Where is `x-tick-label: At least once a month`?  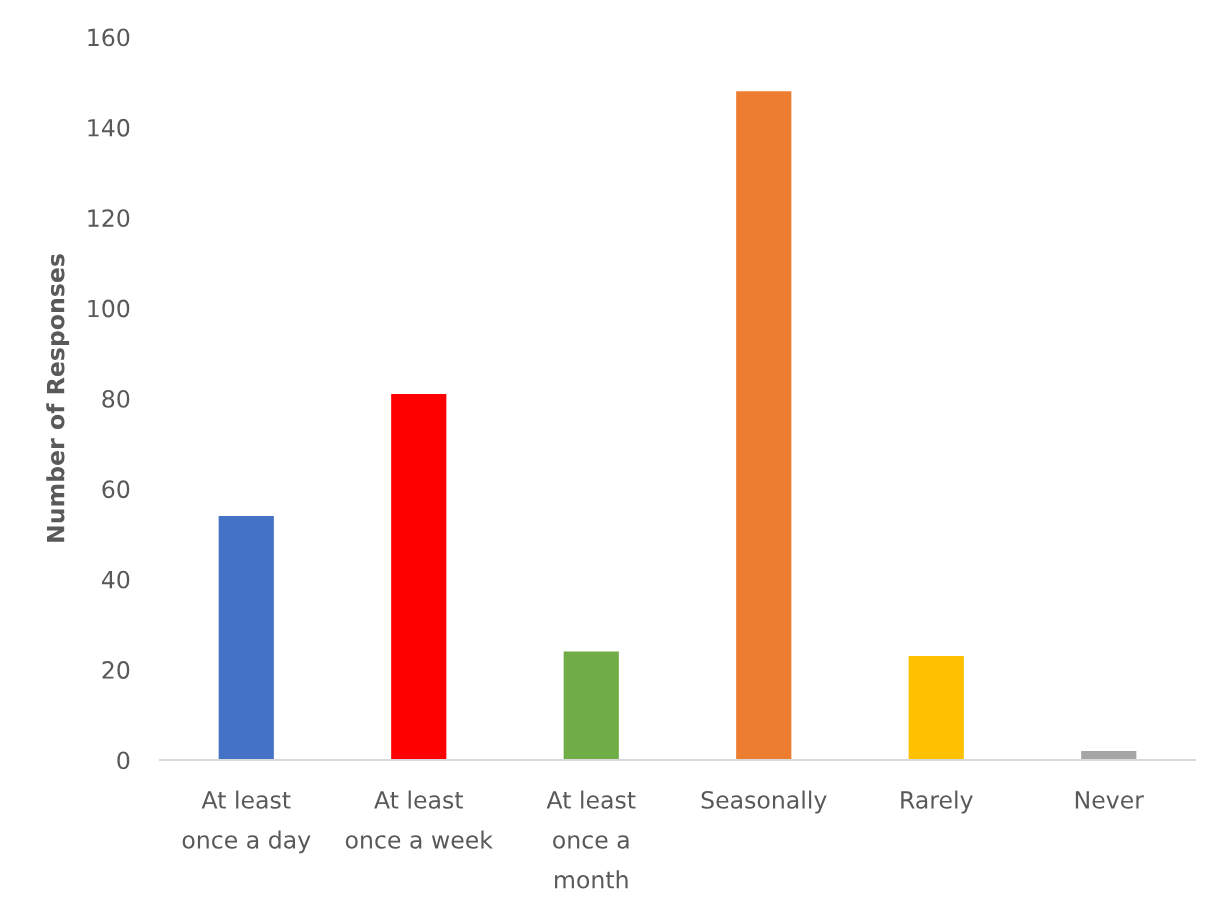
x-tick-label: At least once a month is located at coordinates (591, 839).